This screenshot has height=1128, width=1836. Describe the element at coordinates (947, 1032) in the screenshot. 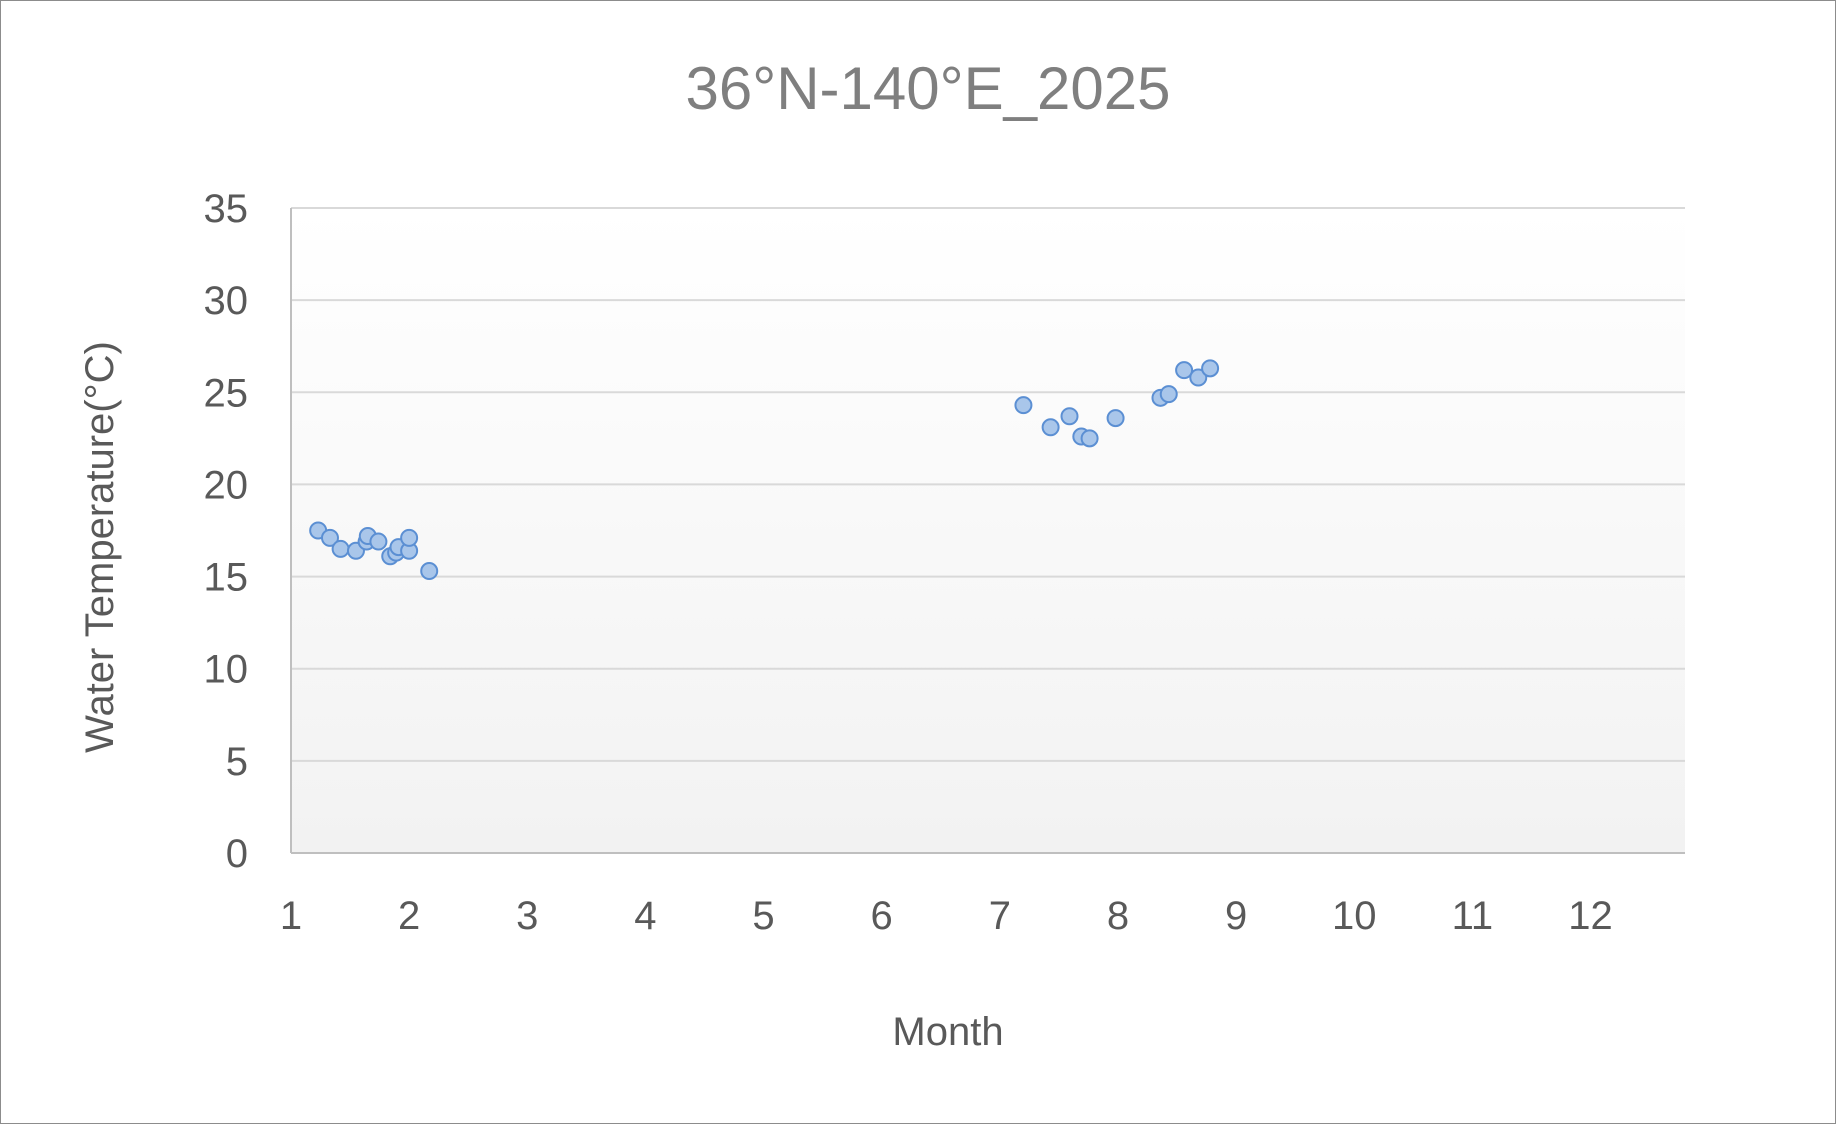

I see `x-axis-title: Month` at that location.